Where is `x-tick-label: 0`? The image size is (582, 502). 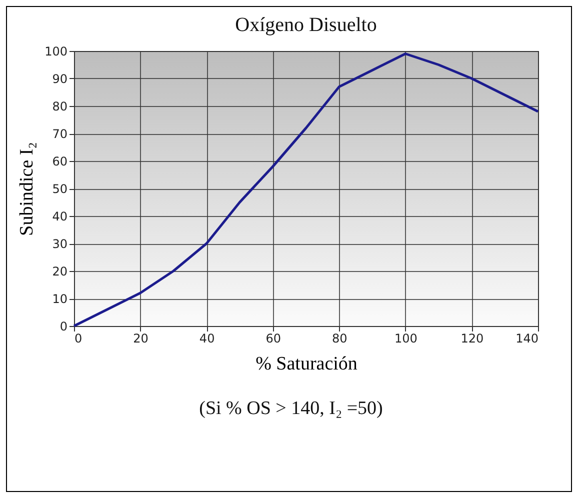 x-tick-label: 0 is located at coordinates (78, 339).